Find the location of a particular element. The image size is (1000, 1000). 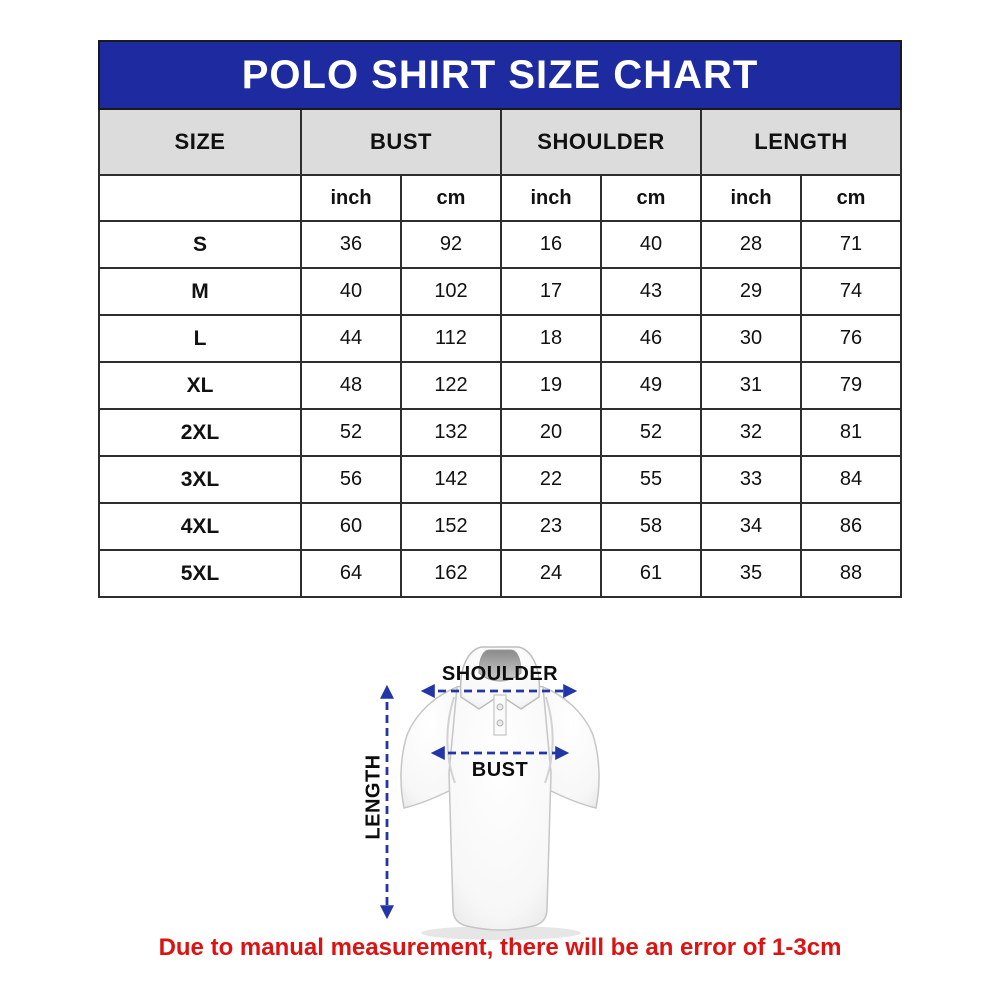

table-row-2xl: 2XL 52 132 20 52 32 81 is located at coordinates (500, 432).